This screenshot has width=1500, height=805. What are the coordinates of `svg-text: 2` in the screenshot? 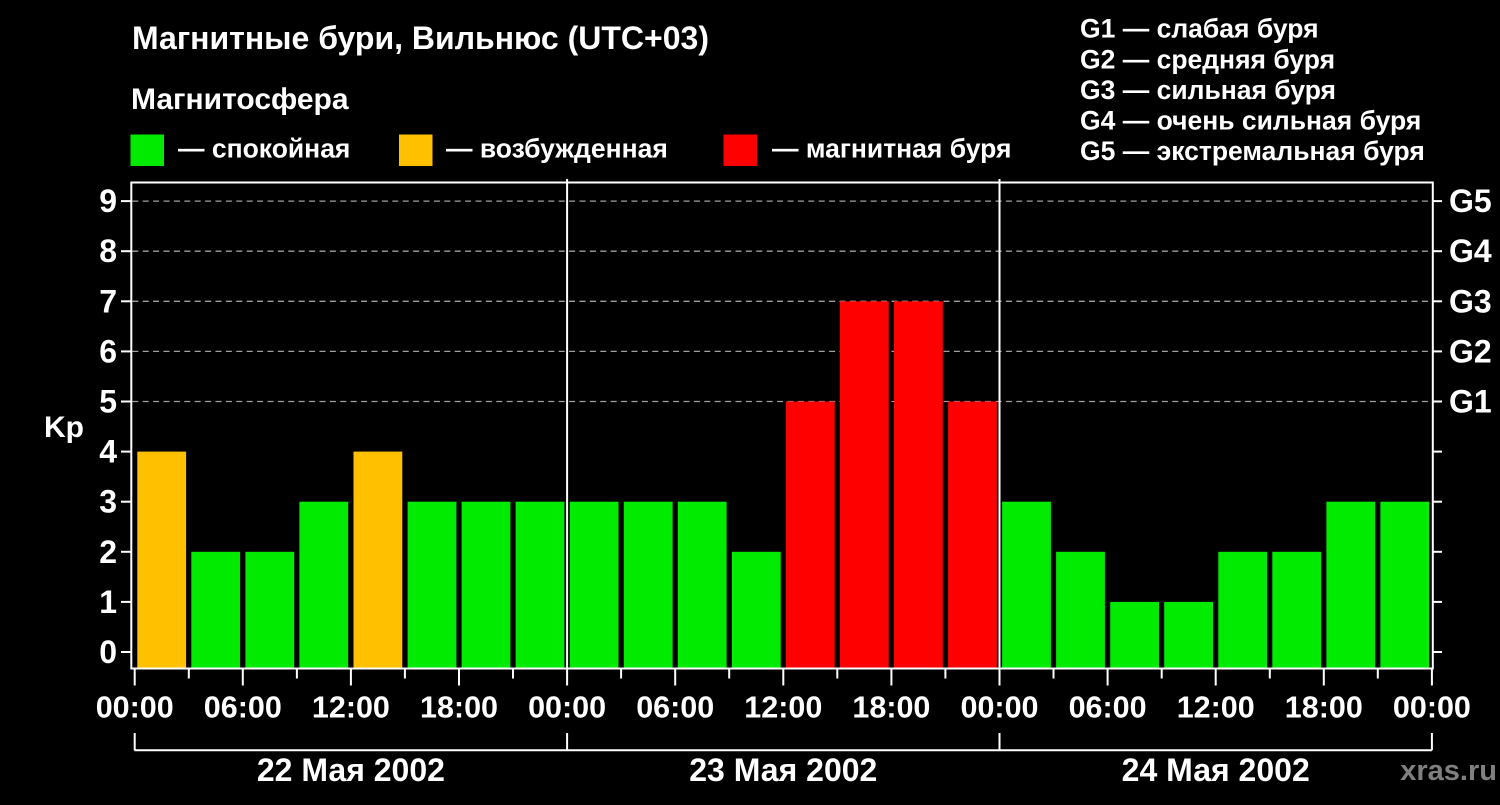 It's located at (108, 552).